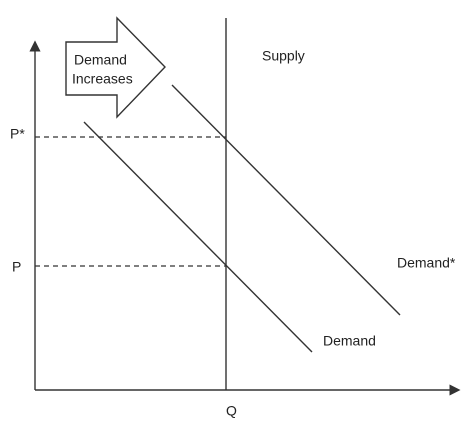 This screenshot has height=430, width=470. Describe the element at coordinates (426, 263) in the screenshot. I see `demand-new-label: Demand*` at that location.